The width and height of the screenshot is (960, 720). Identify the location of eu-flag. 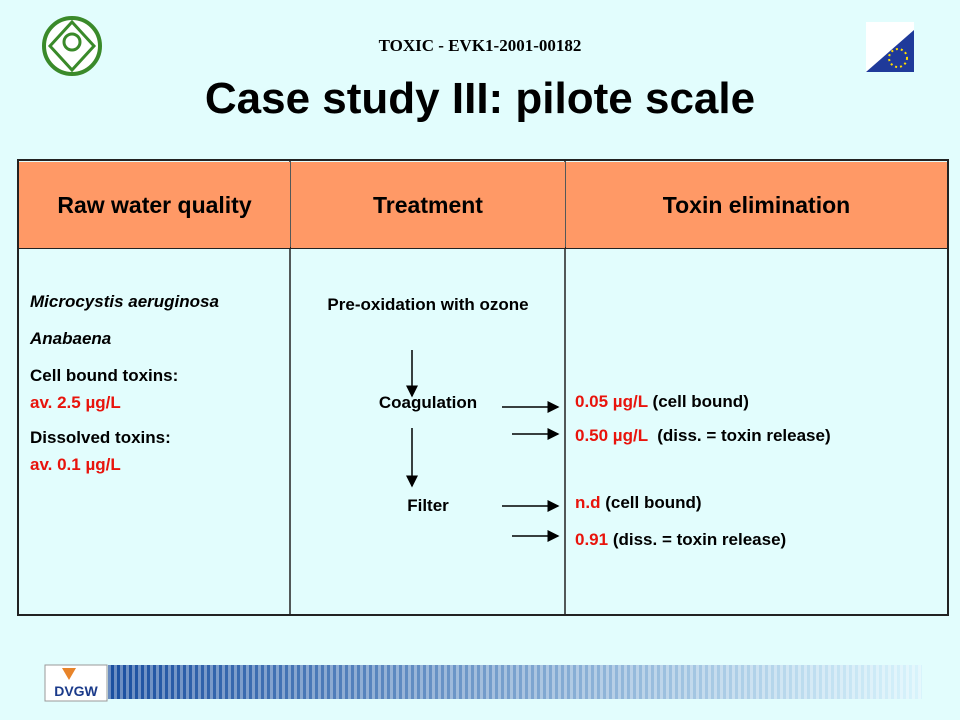
(890, 51).